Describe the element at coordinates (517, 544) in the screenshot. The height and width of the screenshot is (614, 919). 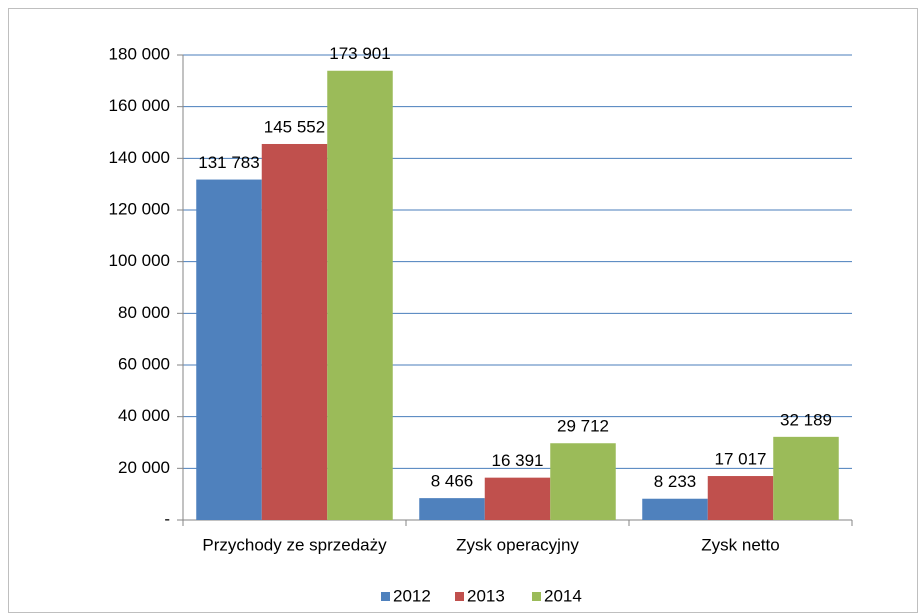
I see `x-tick-label: Zysk operacyjny` at that location.